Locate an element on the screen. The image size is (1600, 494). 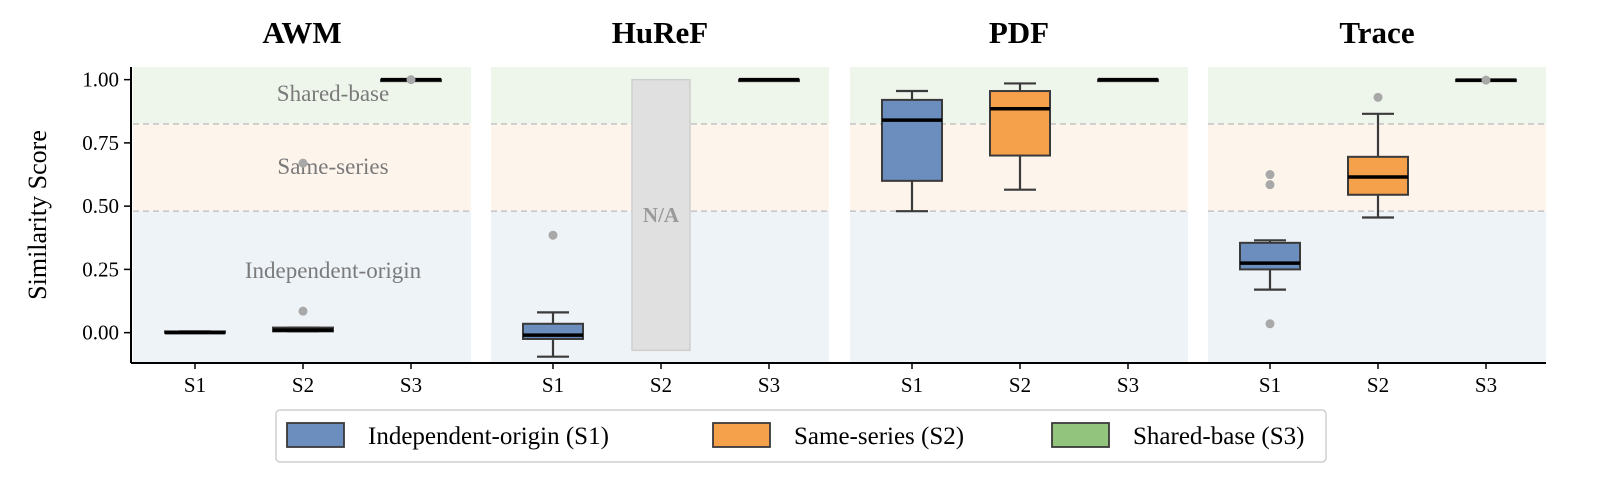
panel-title: PDF is located at coordinates (1019, 32).